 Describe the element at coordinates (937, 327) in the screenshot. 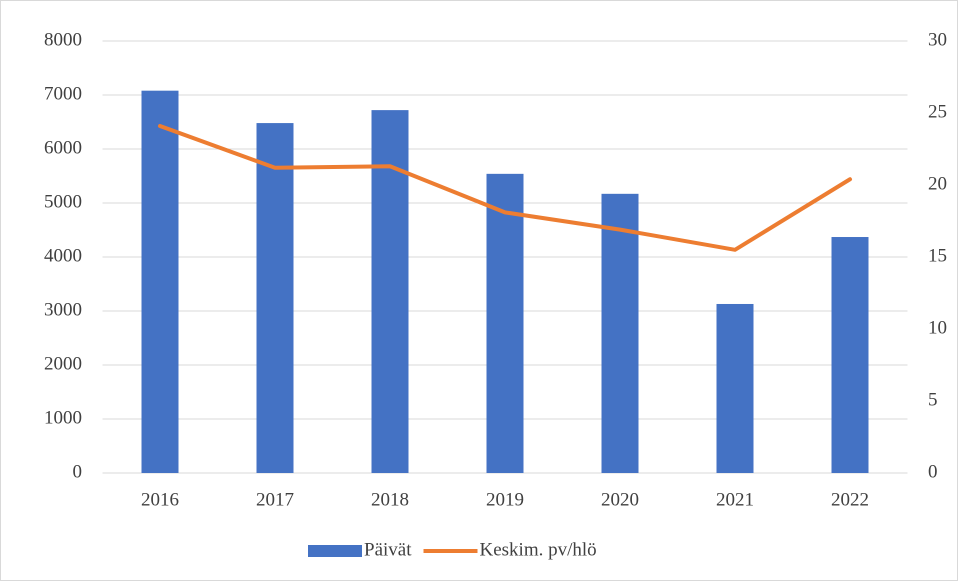

I see `y2-tick-label: 10` at that location.